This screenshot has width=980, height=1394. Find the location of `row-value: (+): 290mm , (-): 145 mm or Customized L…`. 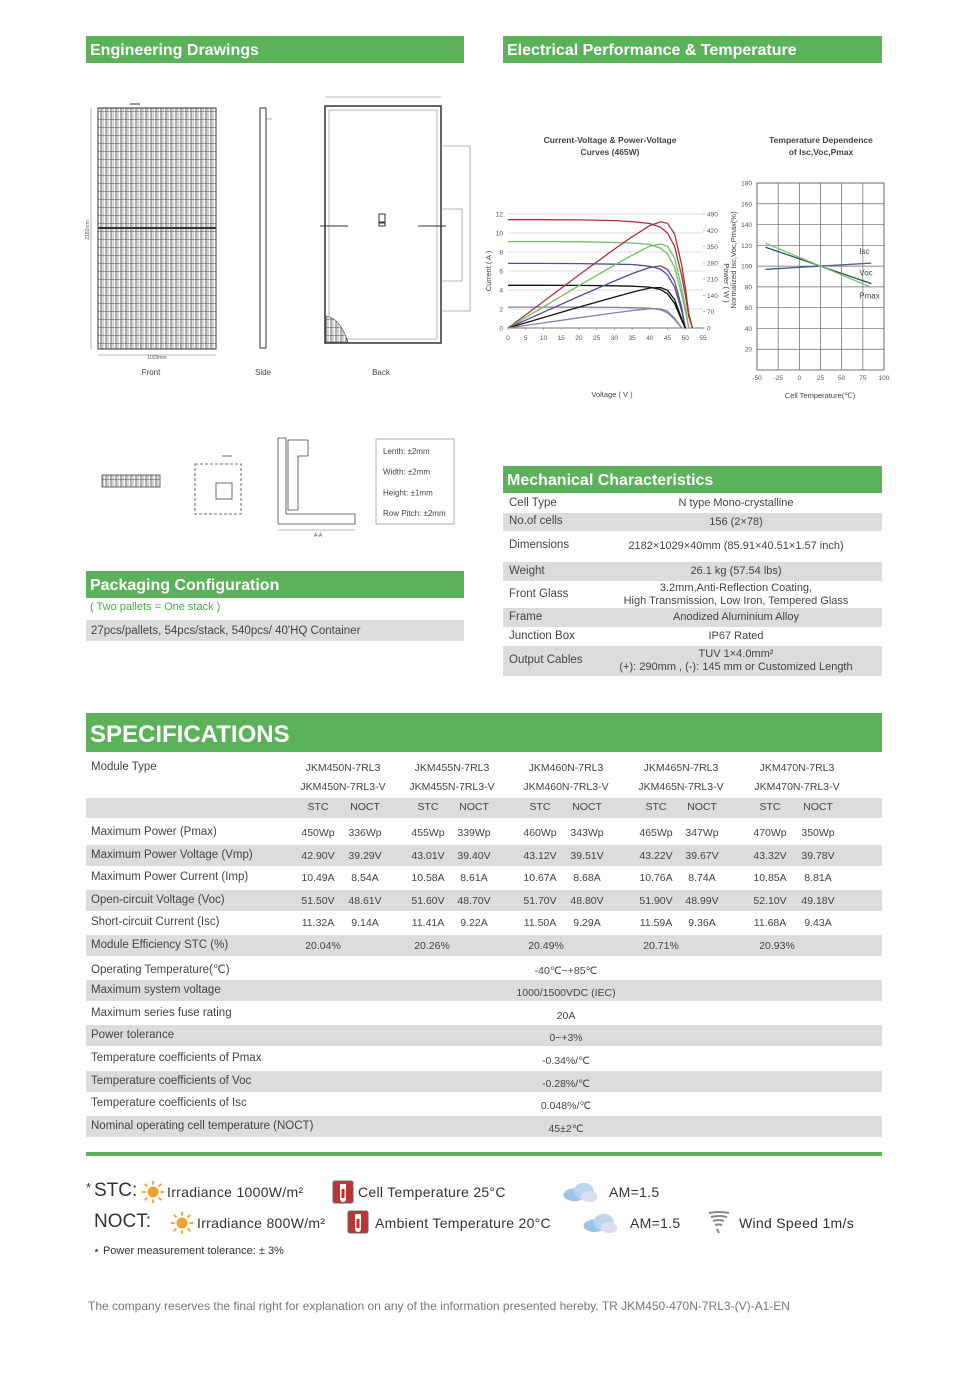

row-value: (+): 290mm , (-): 145 mm or Customized L… is located at coordinates (736, 667).